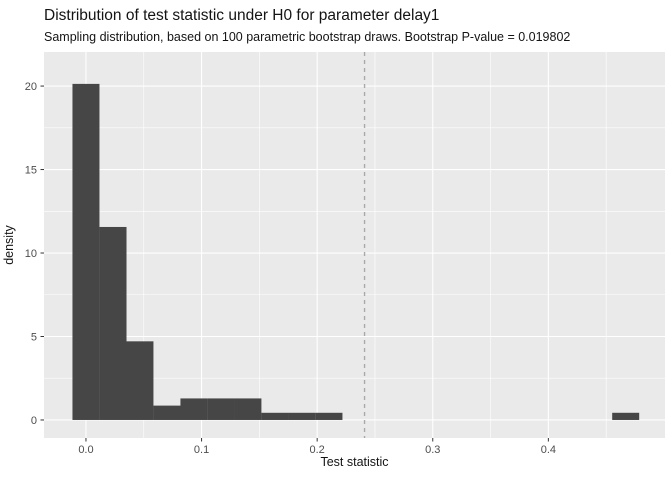 This screenshot has height=480, width=672. I want to click on x-tick-label: 0.4, so click(548, 450).